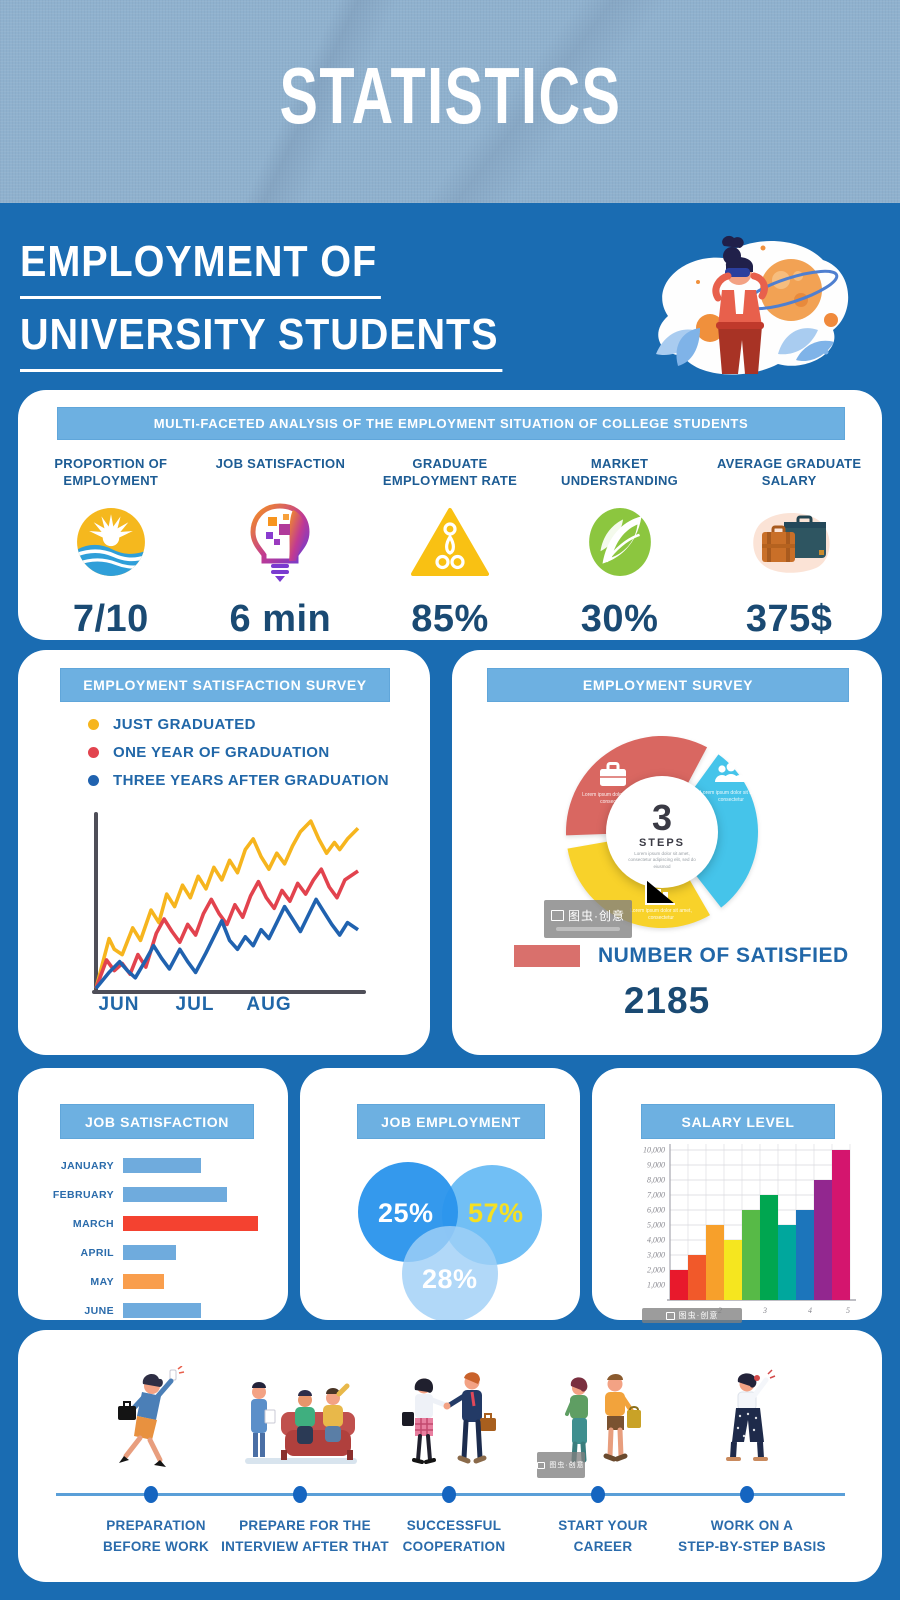 Image resolution: width=900 pixels, height=1600 pixels. I want to click on svg-text: 5,000, so click(656, 1225).